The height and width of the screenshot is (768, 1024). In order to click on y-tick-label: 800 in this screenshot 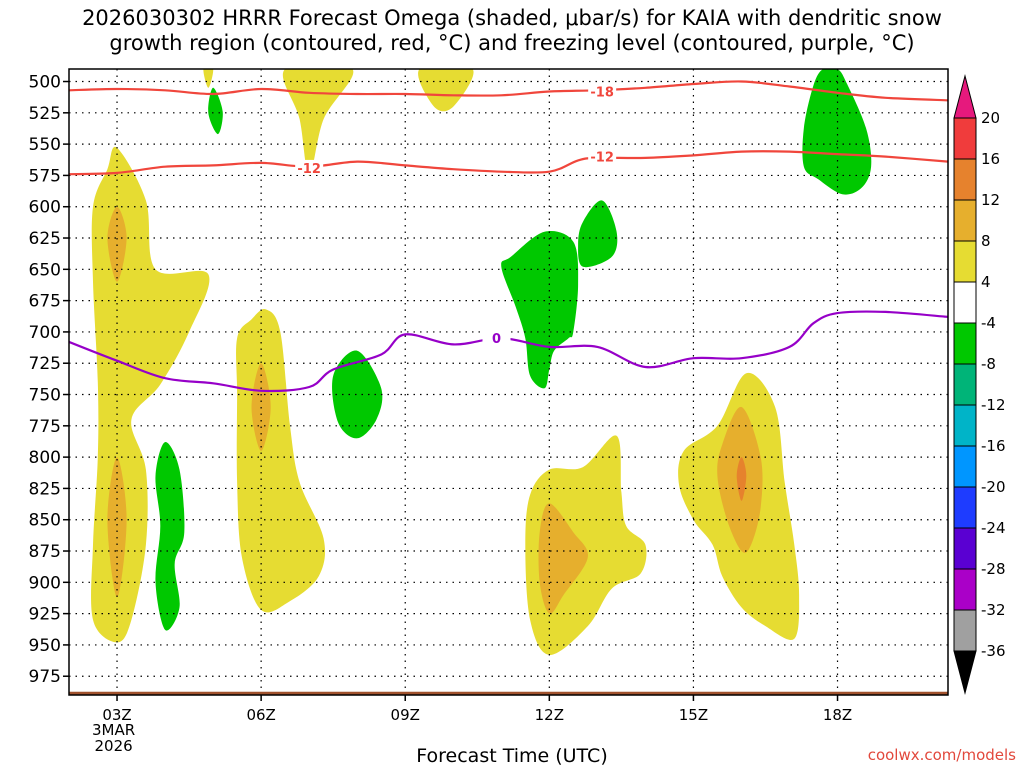, I will do `click(45, 458)`.